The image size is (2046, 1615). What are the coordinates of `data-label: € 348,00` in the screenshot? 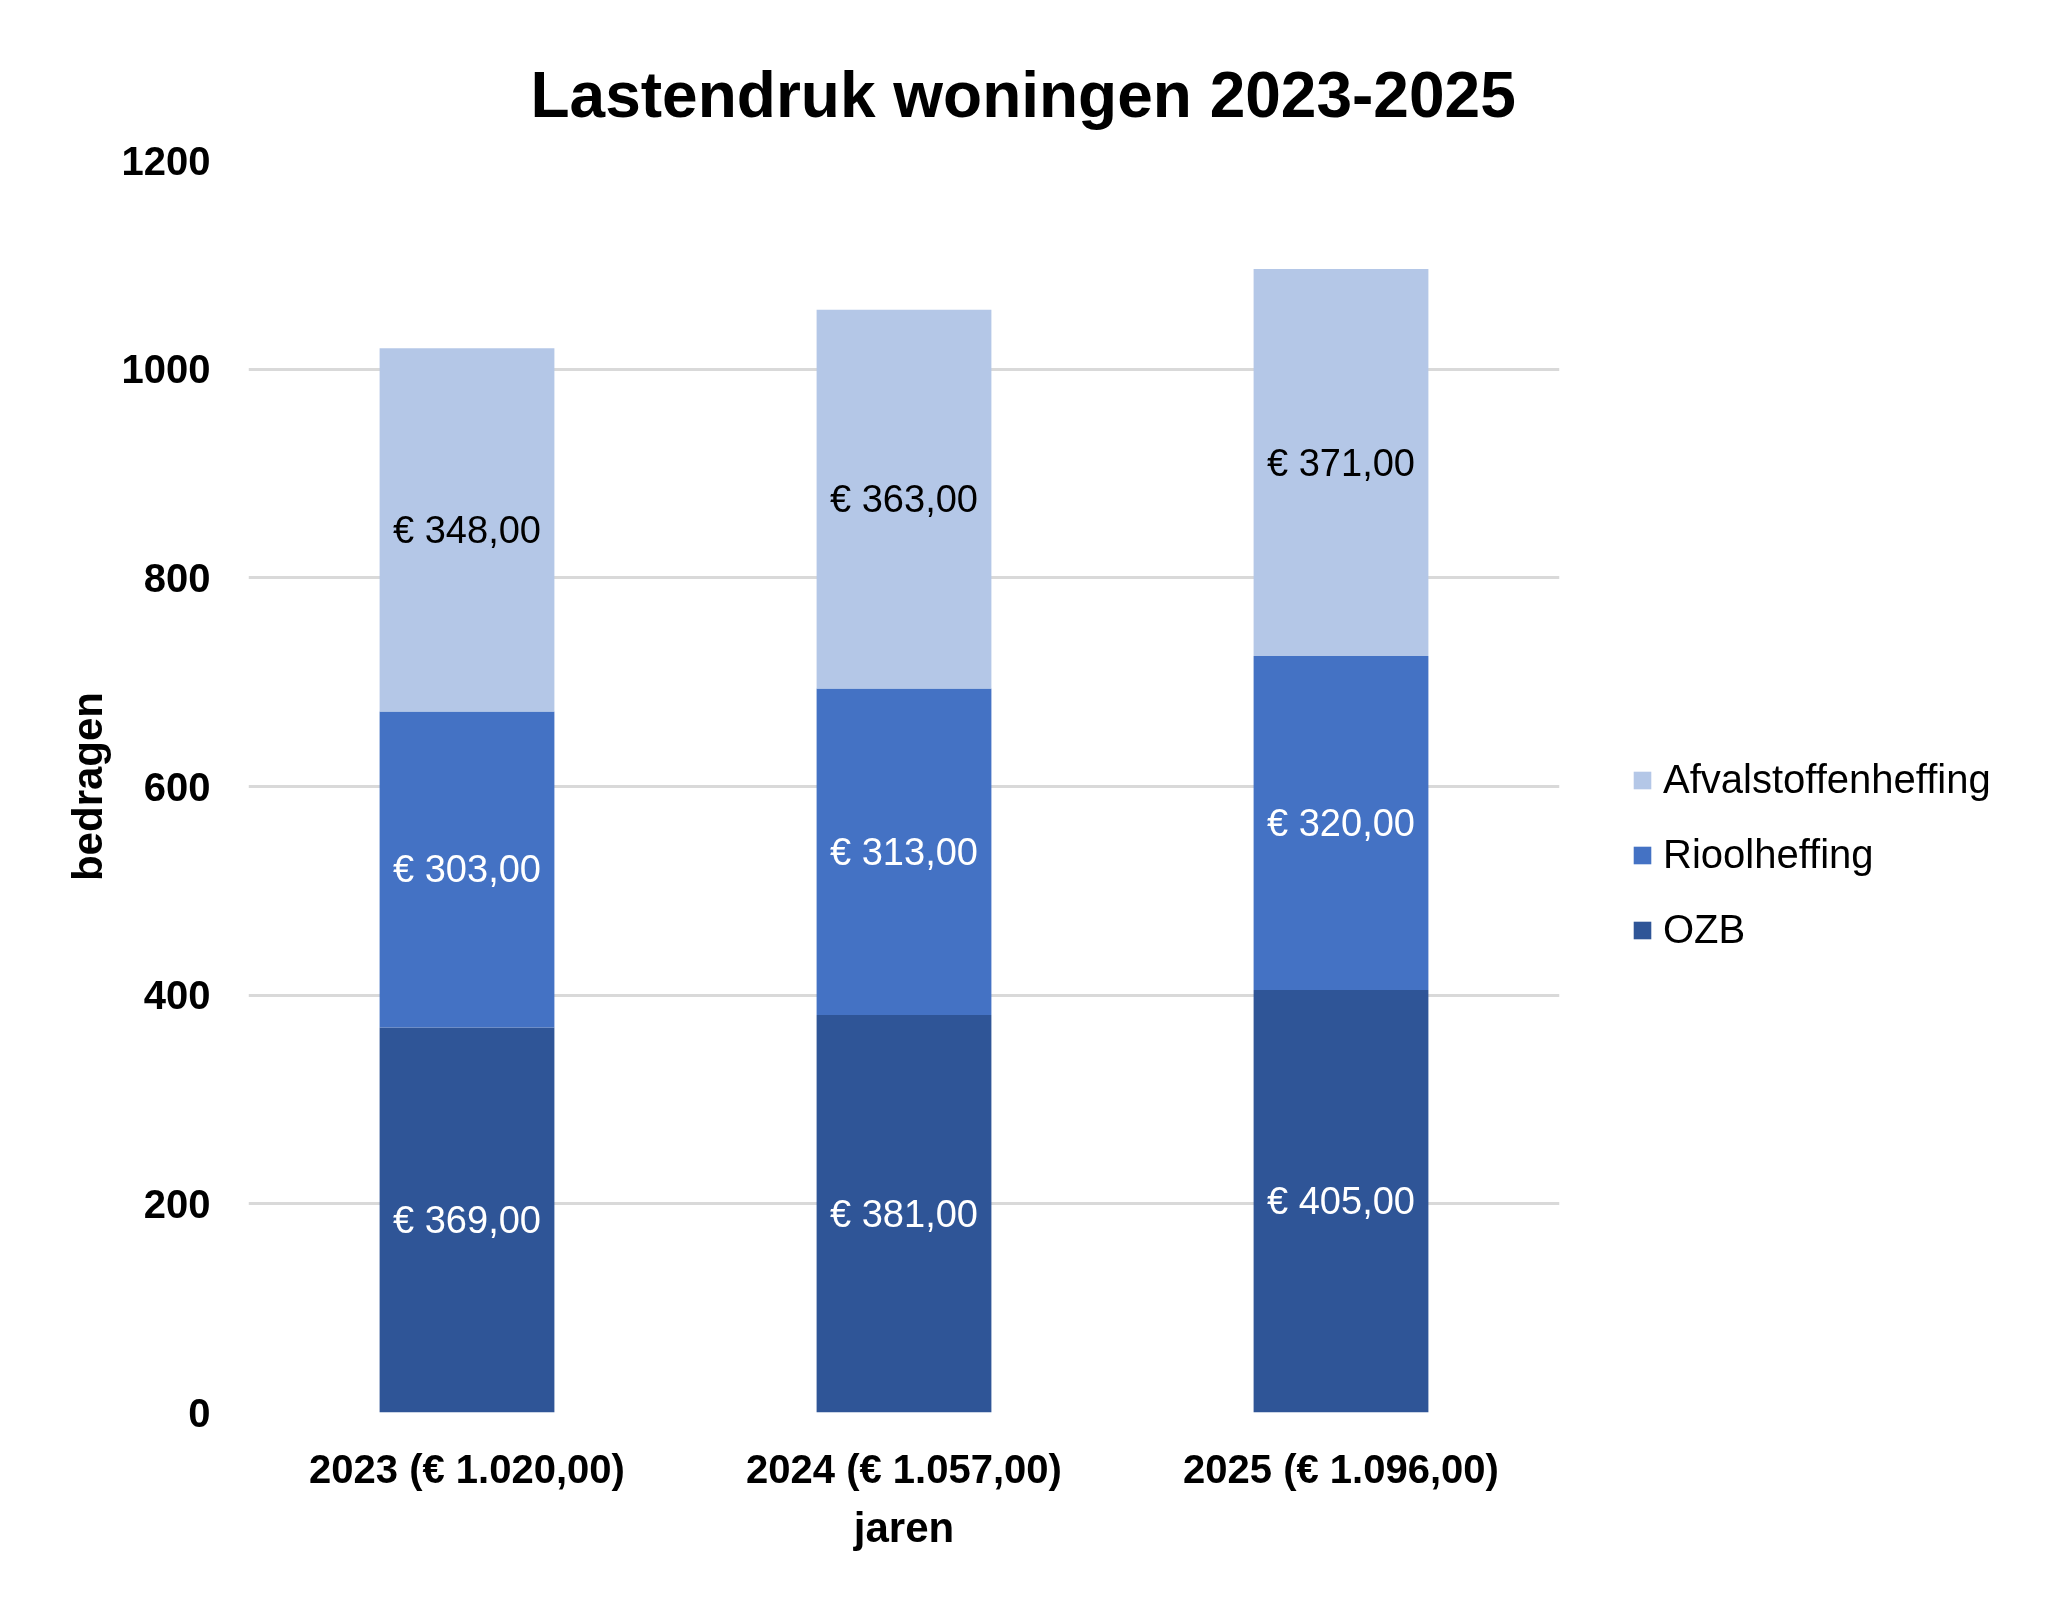 It's located at (467, 529).